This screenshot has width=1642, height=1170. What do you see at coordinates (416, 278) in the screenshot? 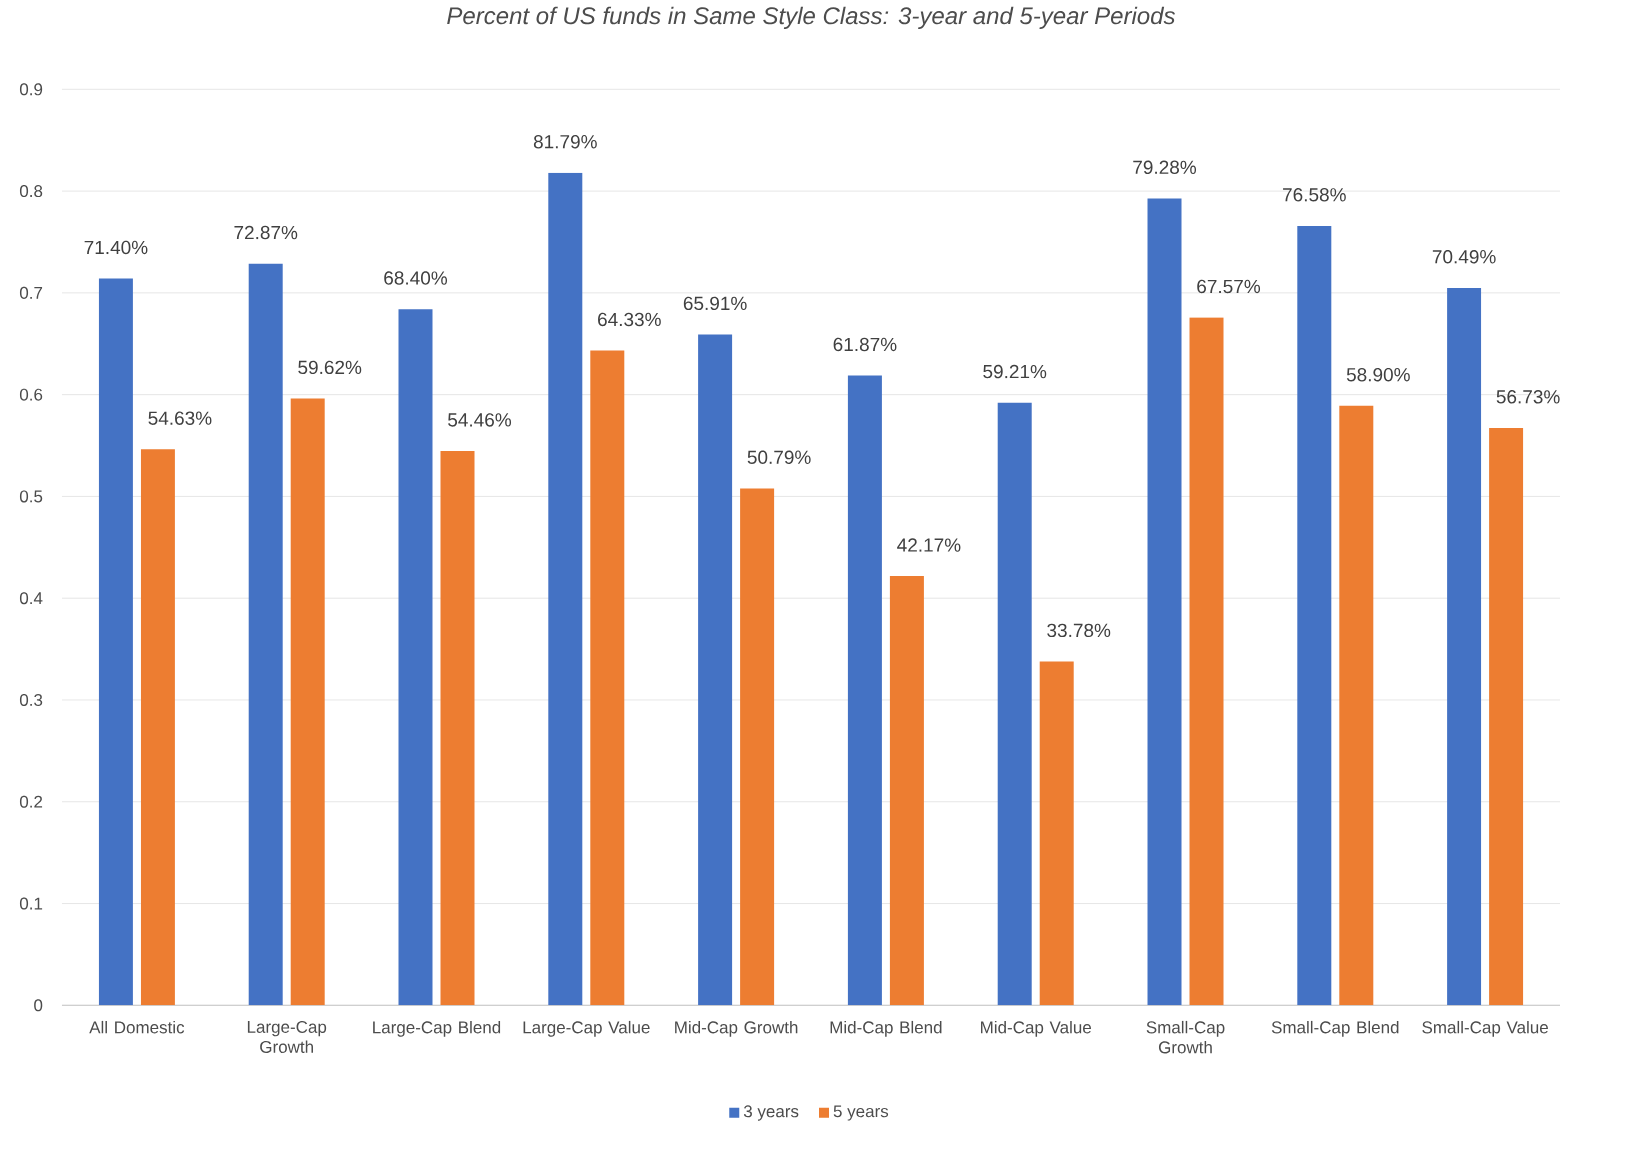
I see `data-label: 68.40%` at bounding box center [416, 278].